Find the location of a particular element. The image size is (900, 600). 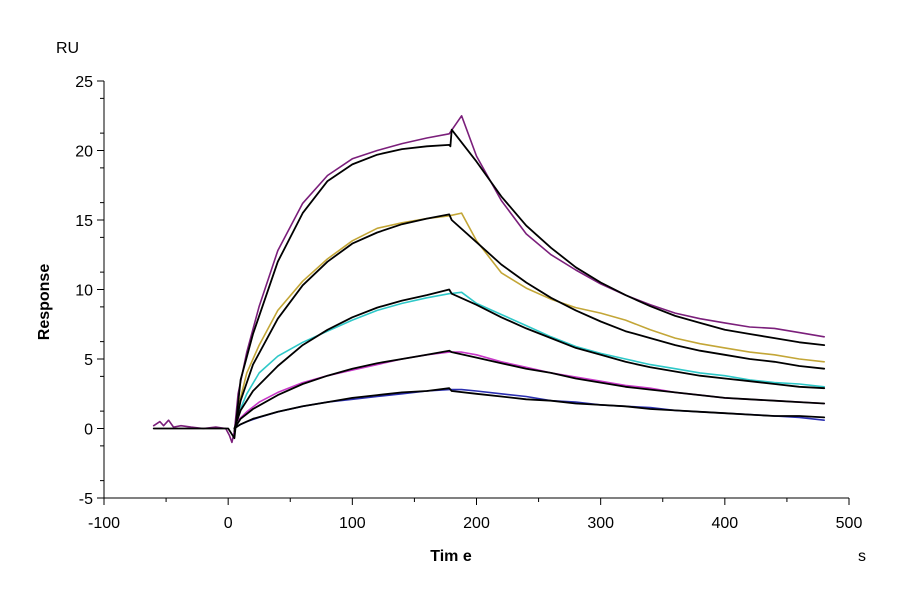

x-tick-label: 500 is located at coordinates (849, 523).